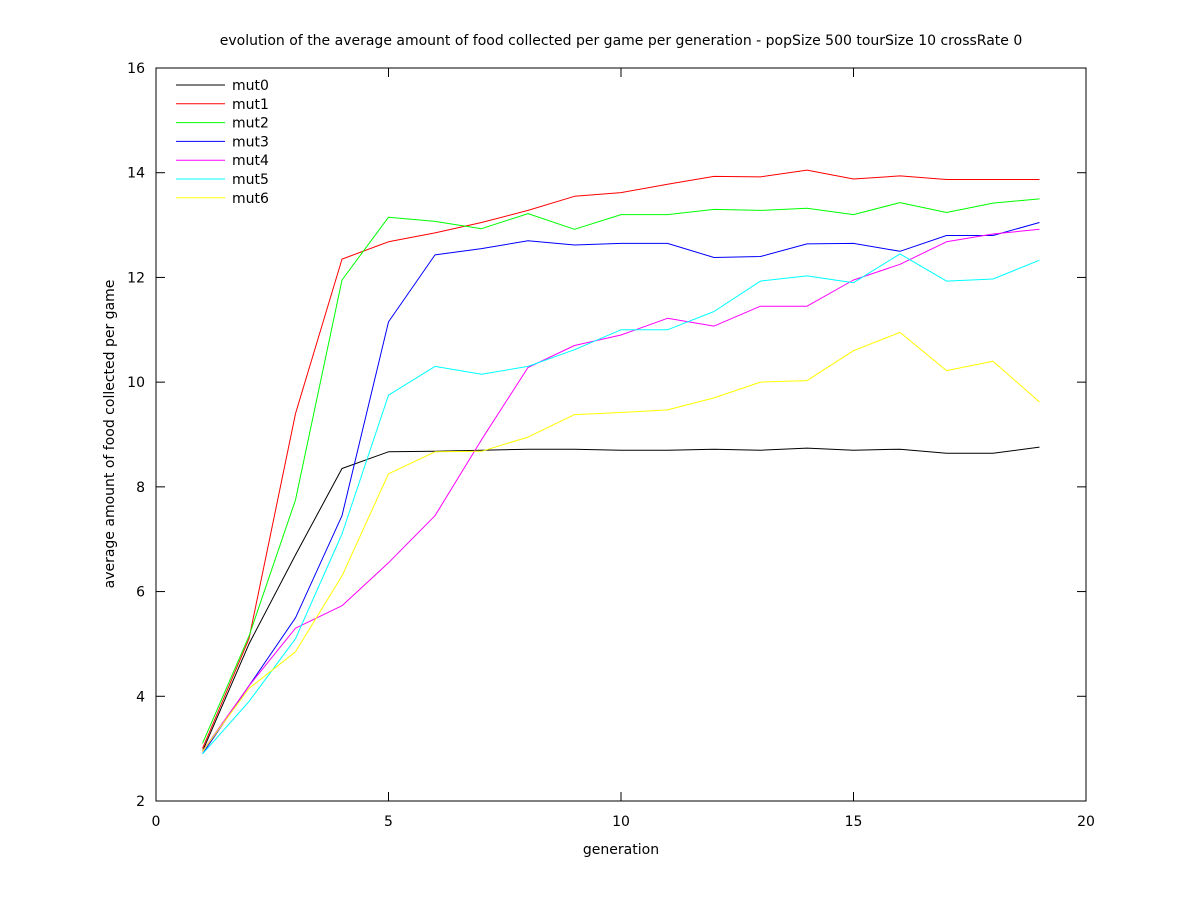 The width and height of the screenshot is (1200, 900). What do you see at coordinates (140, 697) in the screenshot?
I see `y-tick-label: 4` at bounding box center [140, 697].